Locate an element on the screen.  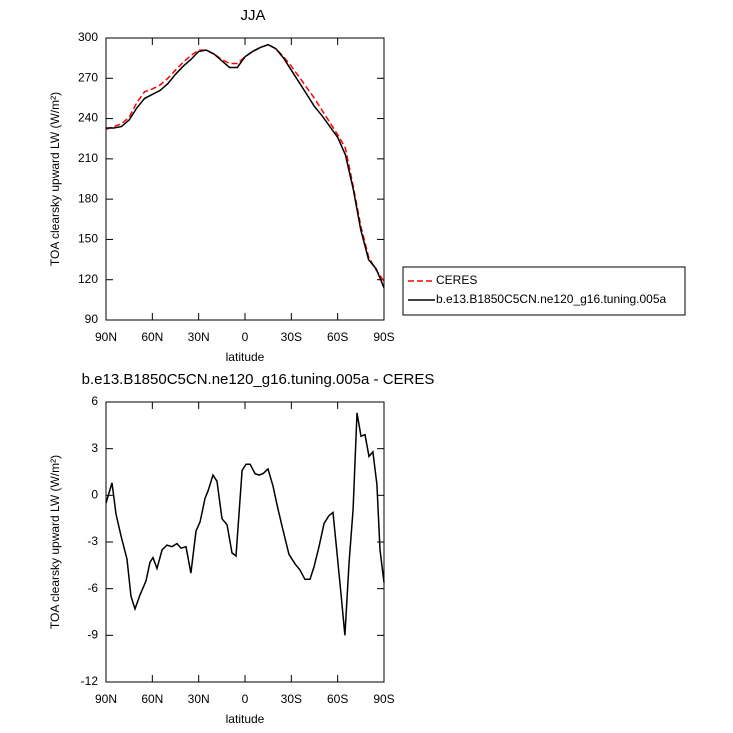
y-tick-label: -6 is located at coordinates (92, 588).